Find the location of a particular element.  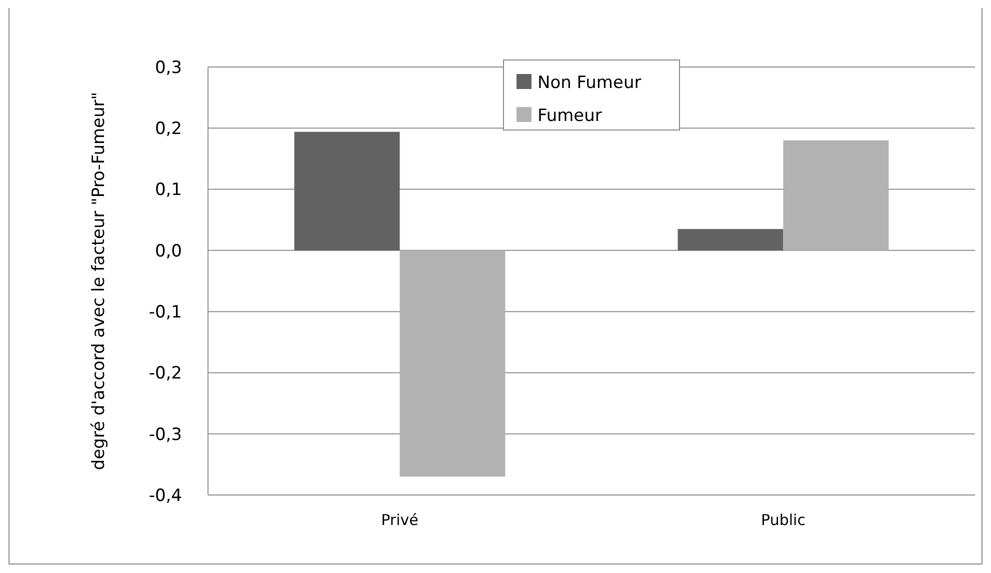

legend-label: Fumeur is located at coordinates (570, 116).